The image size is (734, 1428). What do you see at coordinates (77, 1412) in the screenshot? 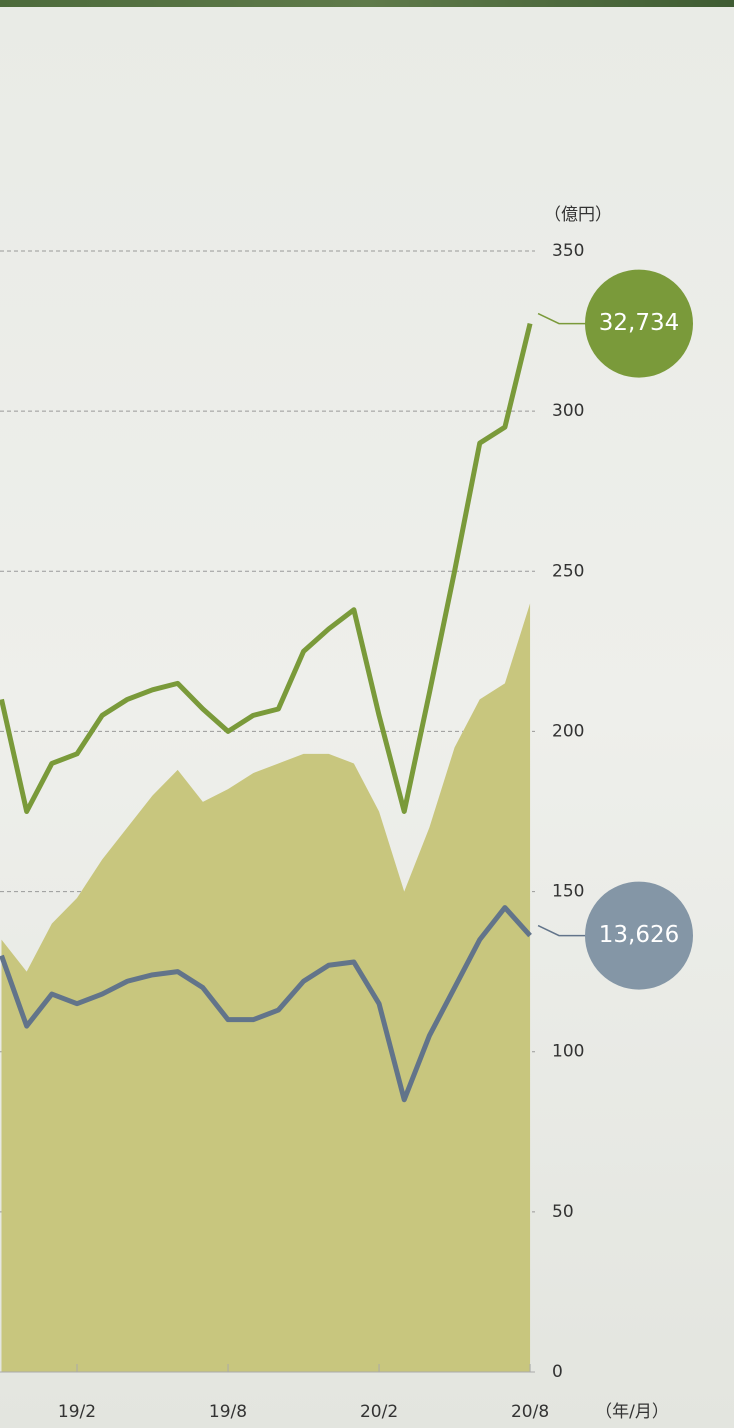
I see `x-tick-label: 19/2` at bounding box center [77, 1412].